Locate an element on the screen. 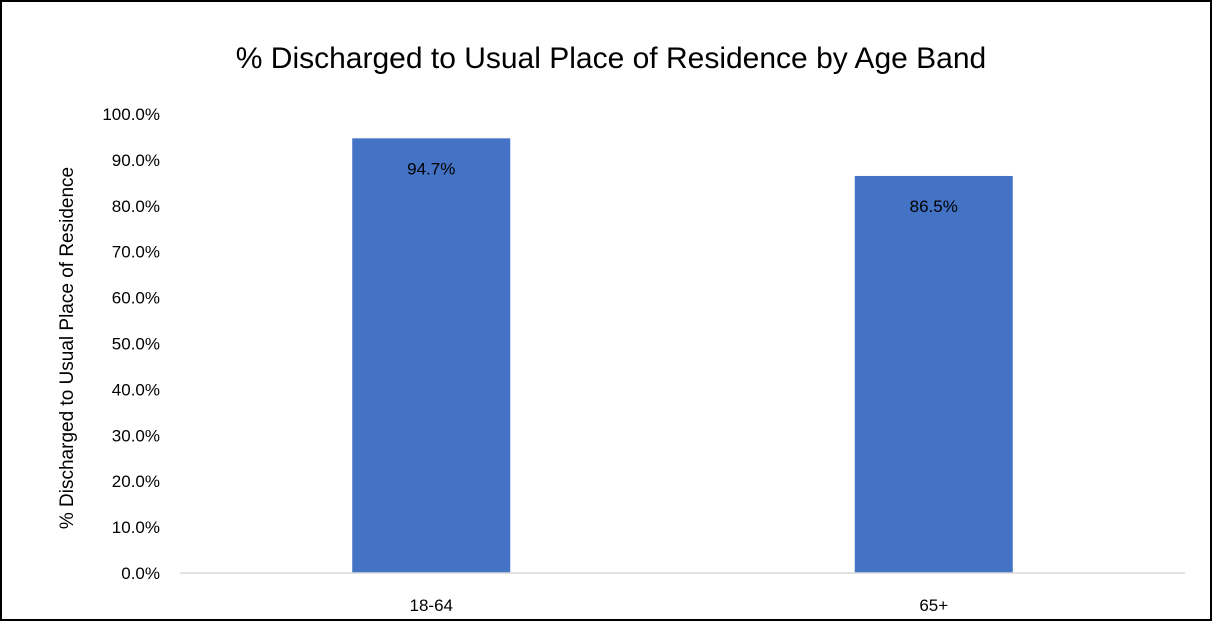 The width and height of the screenshot is (1212, 623). category-label: 65+ is located at coordinates (933, 605).